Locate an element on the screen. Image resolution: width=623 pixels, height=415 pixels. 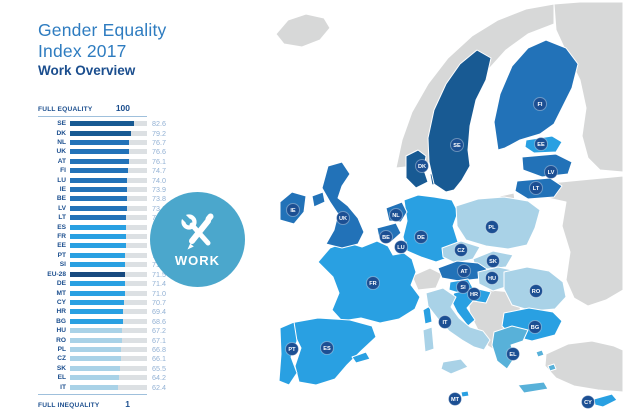
bar-row-BE: BE 73.8 is located at coordinates (123, 198).